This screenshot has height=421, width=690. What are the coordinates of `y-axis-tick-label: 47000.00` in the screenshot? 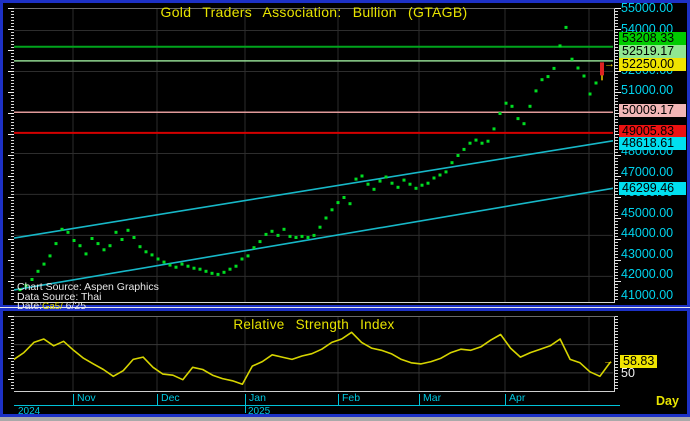 It's located at (647, 171).